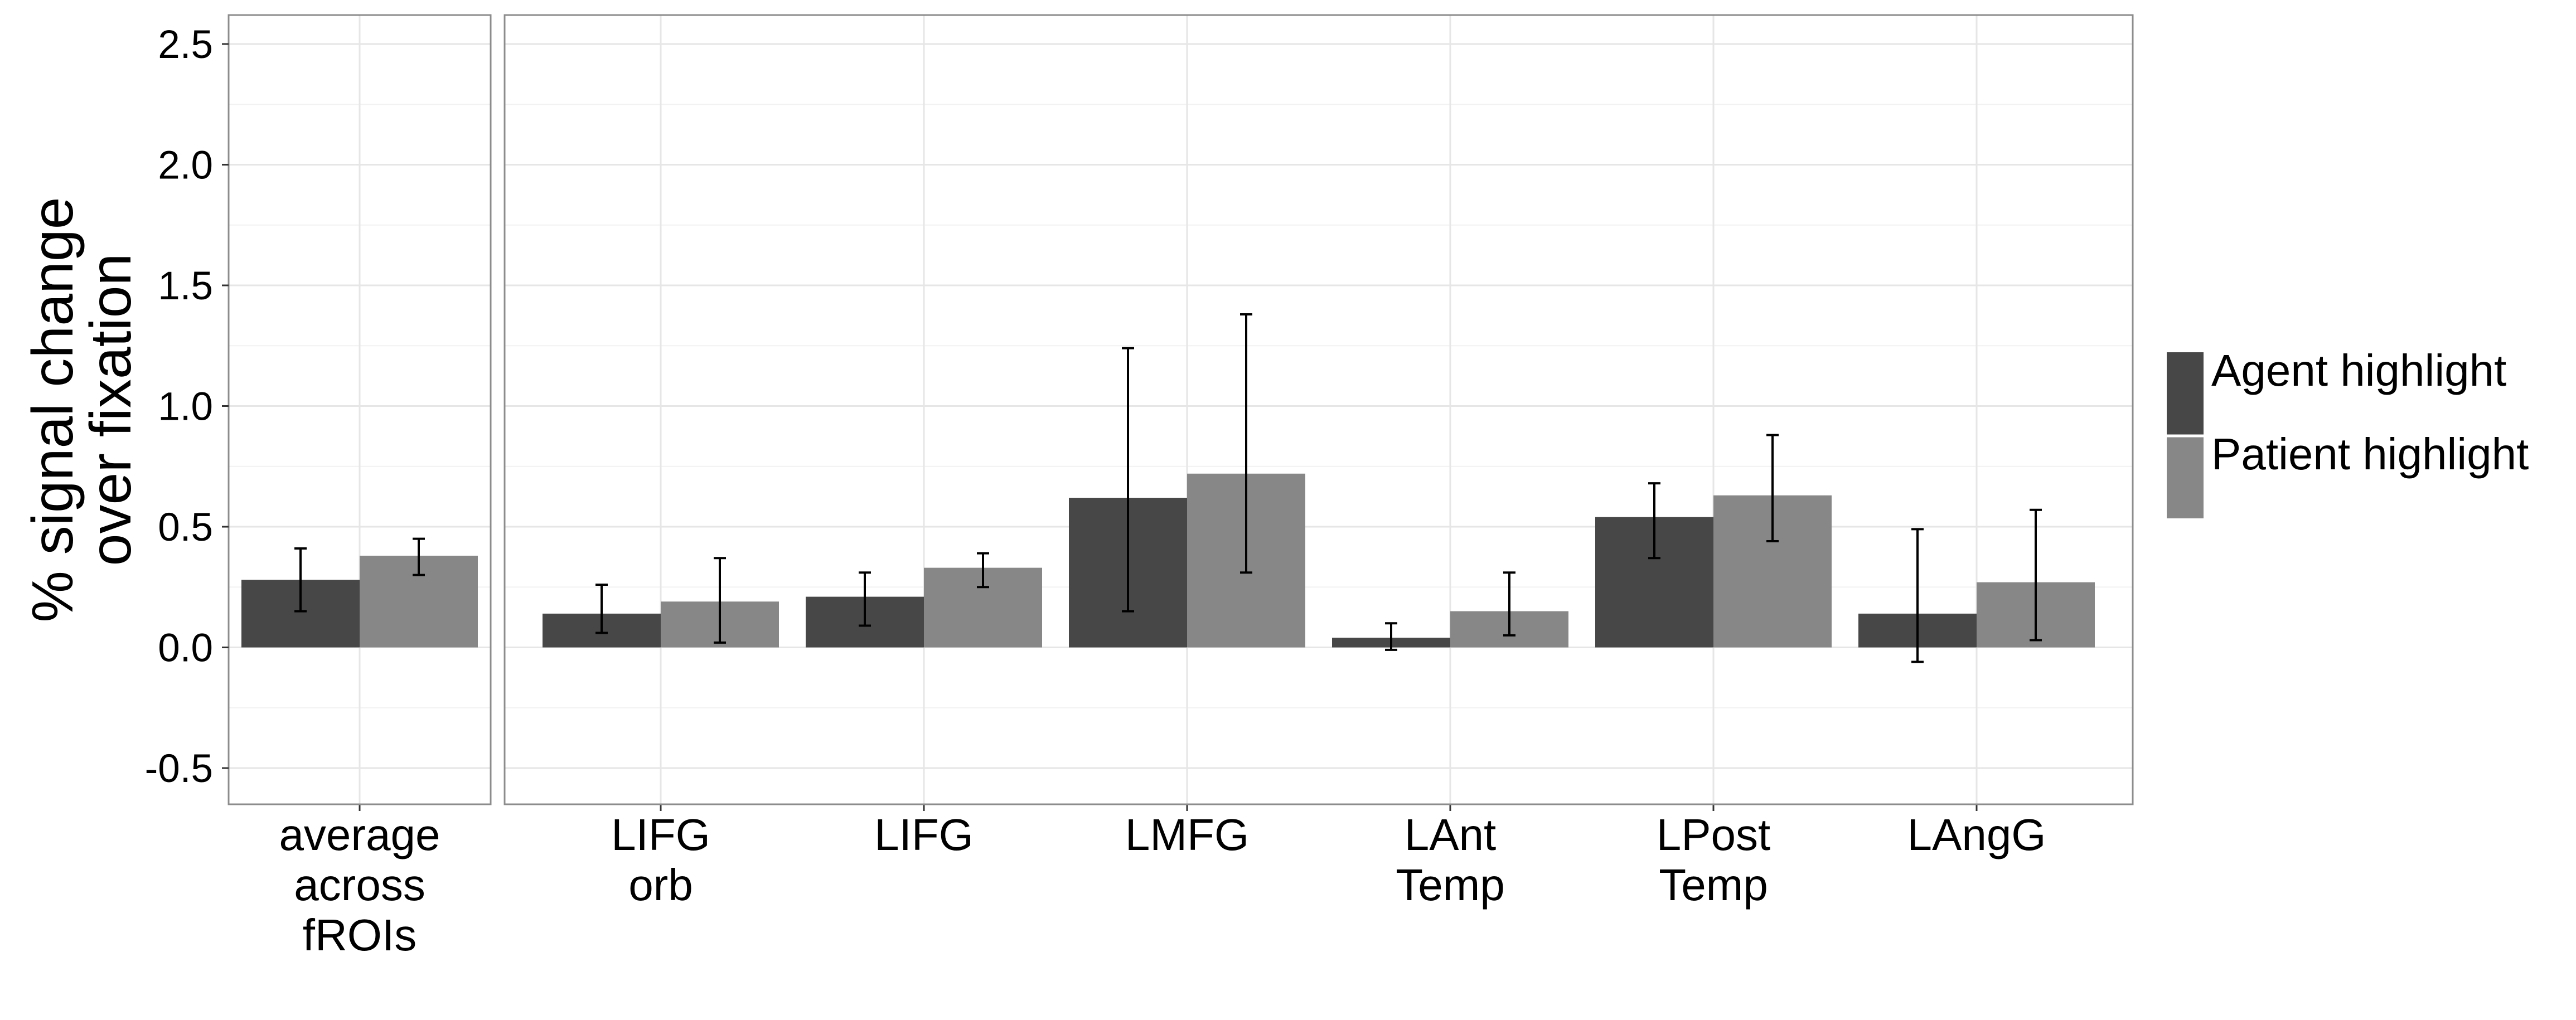 The image size is (2576, 1020). Describe the element at coordinates (1714, 834) in the screenshot. I see `x-tick-label-line: LPost` at that location.